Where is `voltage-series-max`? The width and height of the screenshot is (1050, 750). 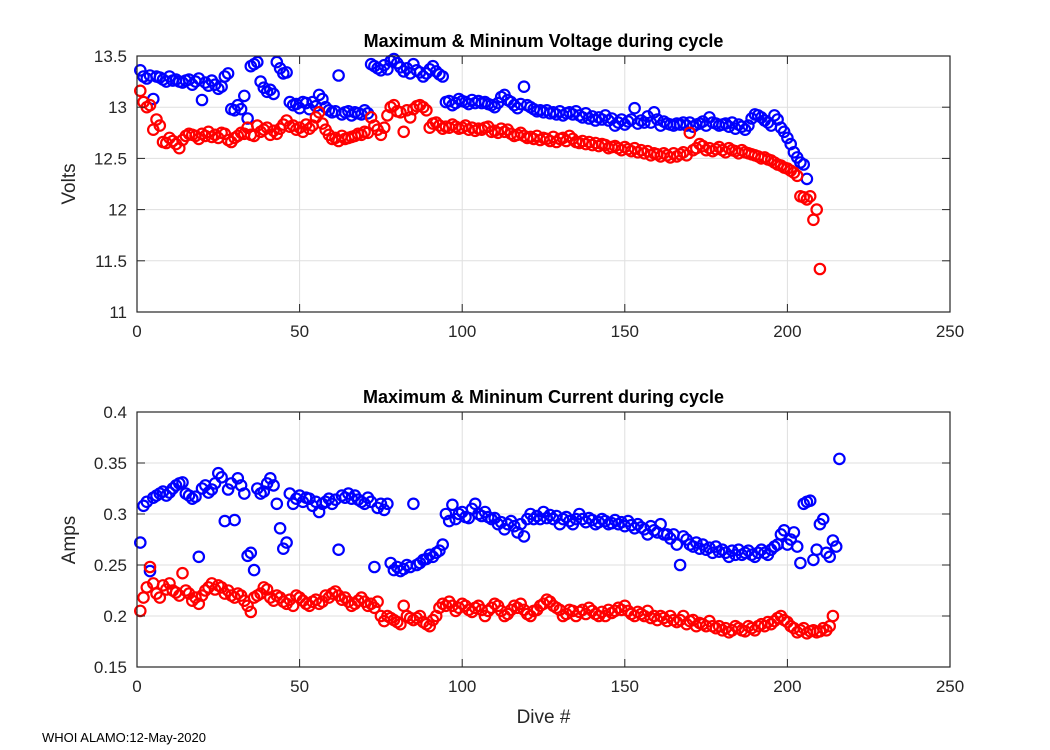
voltage-series-max is located at coordinates (474, 119).